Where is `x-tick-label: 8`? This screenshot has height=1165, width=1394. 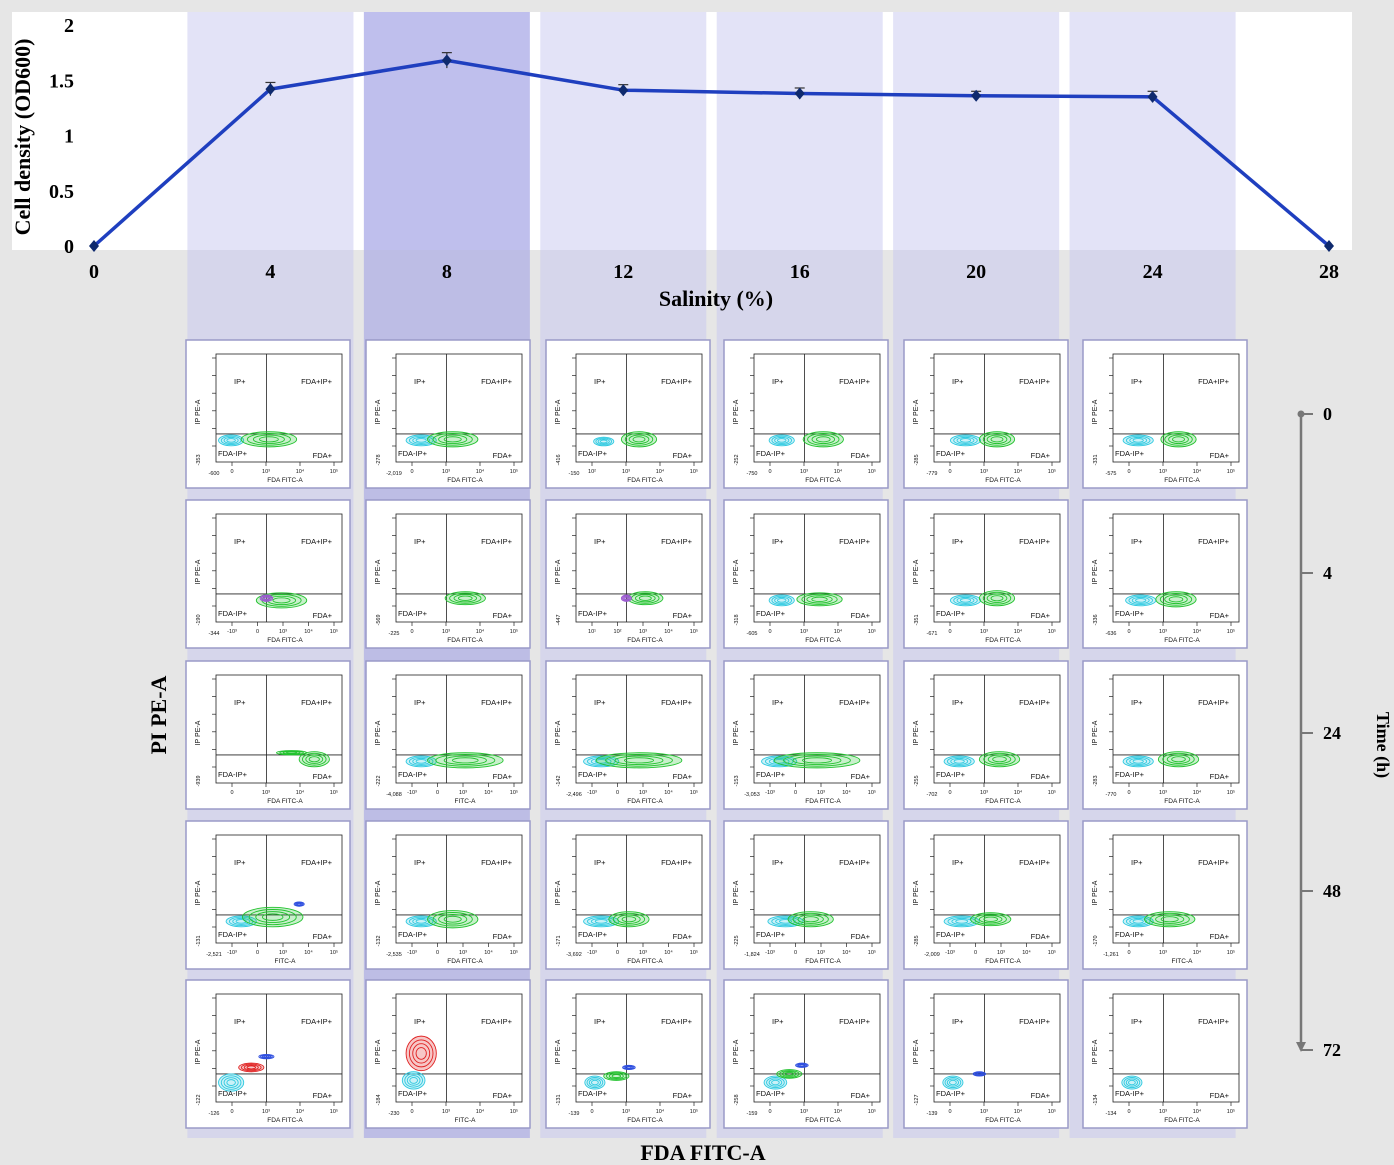 x-tick-label: 8 is located at coordinates (447, 272).